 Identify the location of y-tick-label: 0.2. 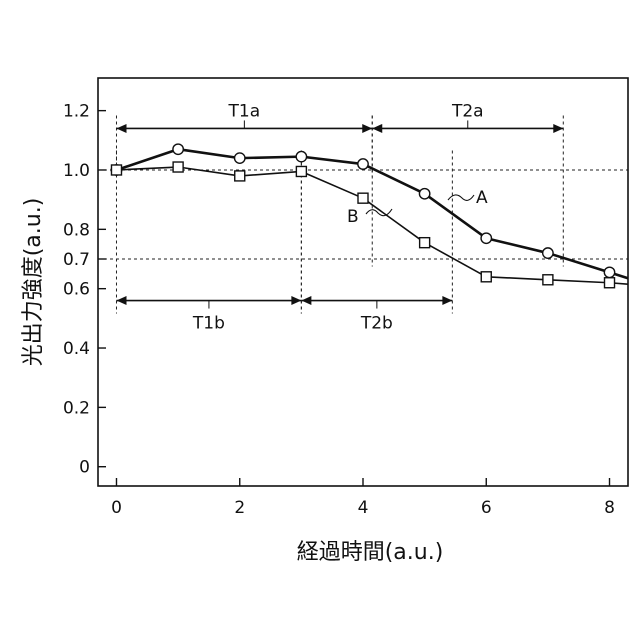
(76, 408).